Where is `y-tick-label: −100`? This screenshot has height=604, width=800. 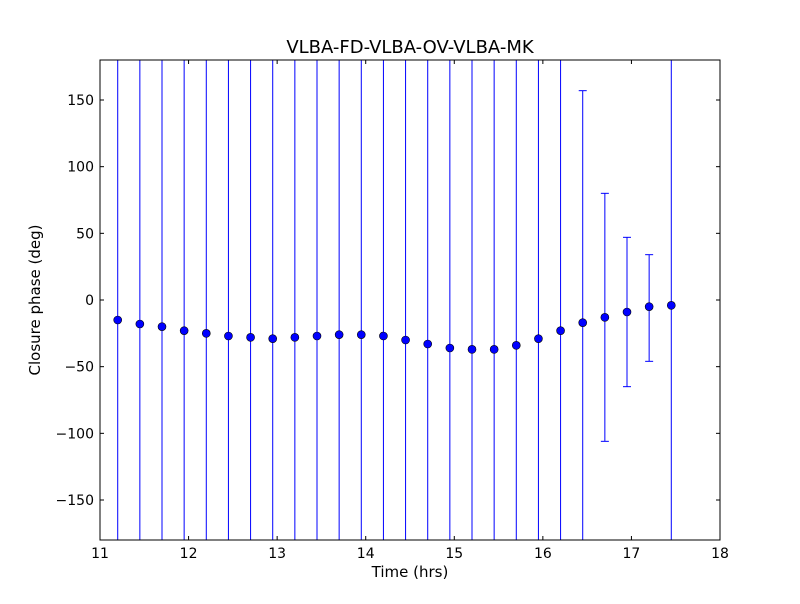 y-tick-label: −100 is located at coordinates (75, 434).